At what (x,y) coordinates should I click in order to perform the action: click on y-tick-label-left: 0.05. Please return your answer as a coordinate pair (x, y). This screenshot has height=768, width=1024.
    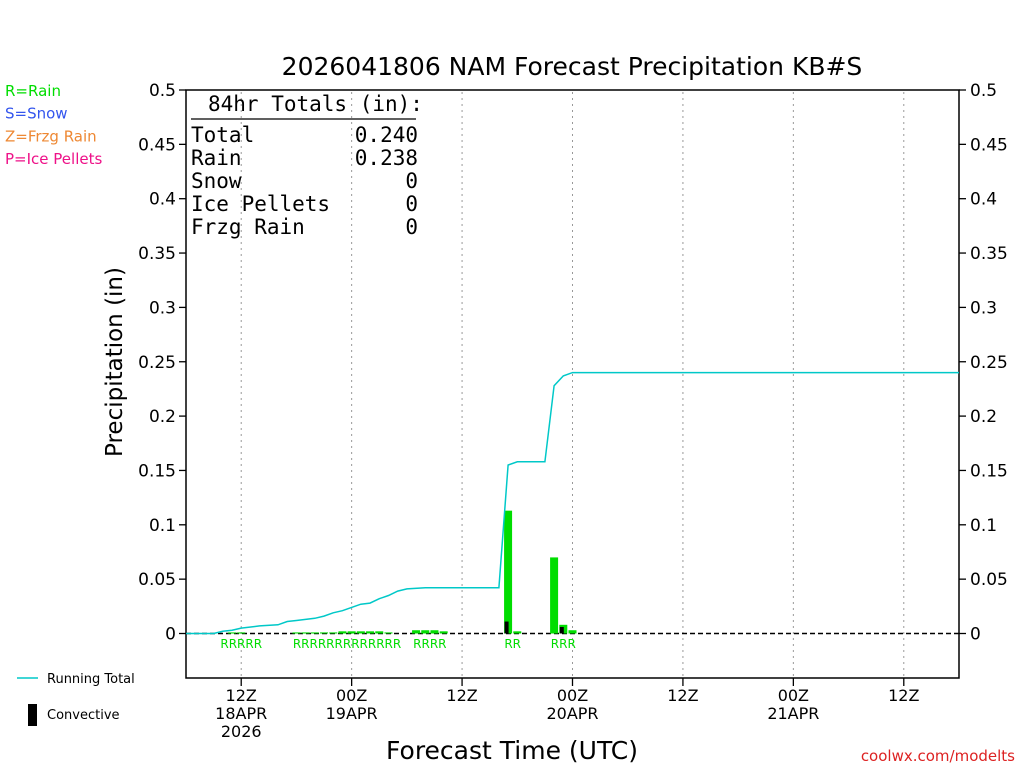
    Looking at the image, I should click on (157, 580).